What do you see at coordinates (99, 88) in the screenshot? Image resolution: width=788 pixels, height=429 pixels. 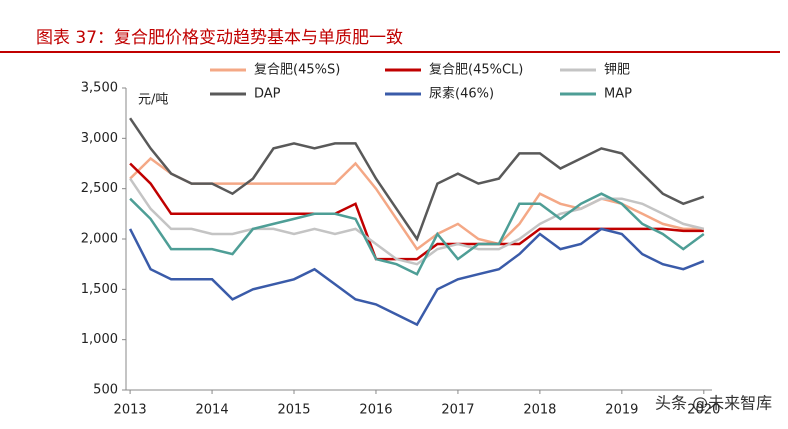 I see `y-tick-label: 3,500` at bounding box center [99, 88].